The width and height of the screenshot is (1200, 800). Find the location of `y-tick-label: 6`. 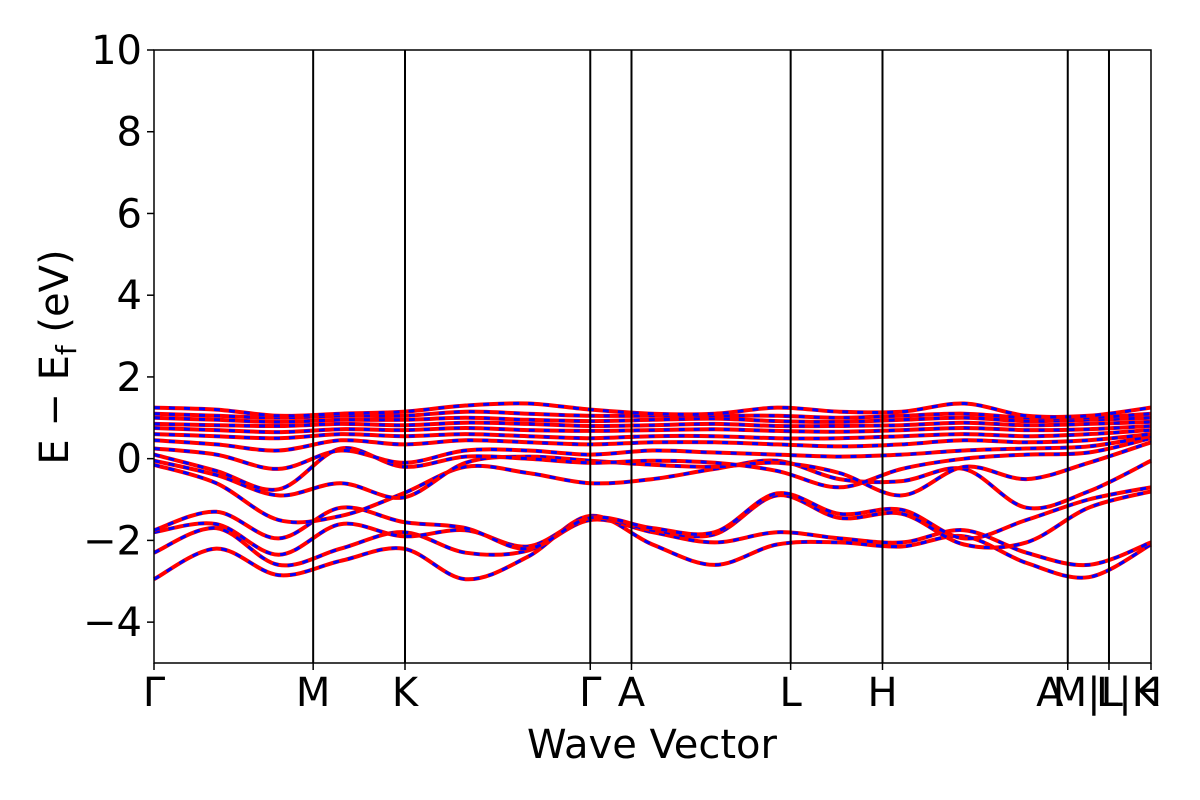

y-tick-label: 6 is located at coordinates (129, 214).